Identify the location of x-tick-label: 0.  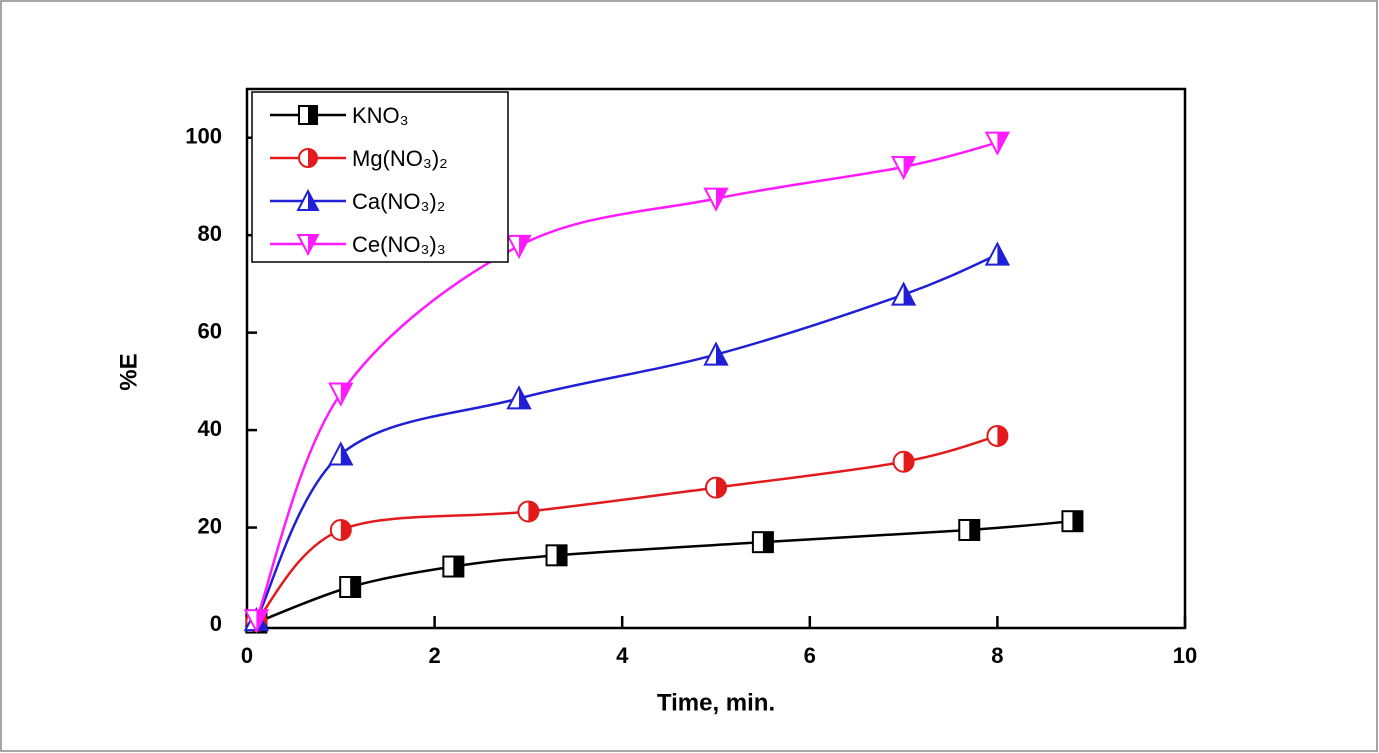
(247, 655).